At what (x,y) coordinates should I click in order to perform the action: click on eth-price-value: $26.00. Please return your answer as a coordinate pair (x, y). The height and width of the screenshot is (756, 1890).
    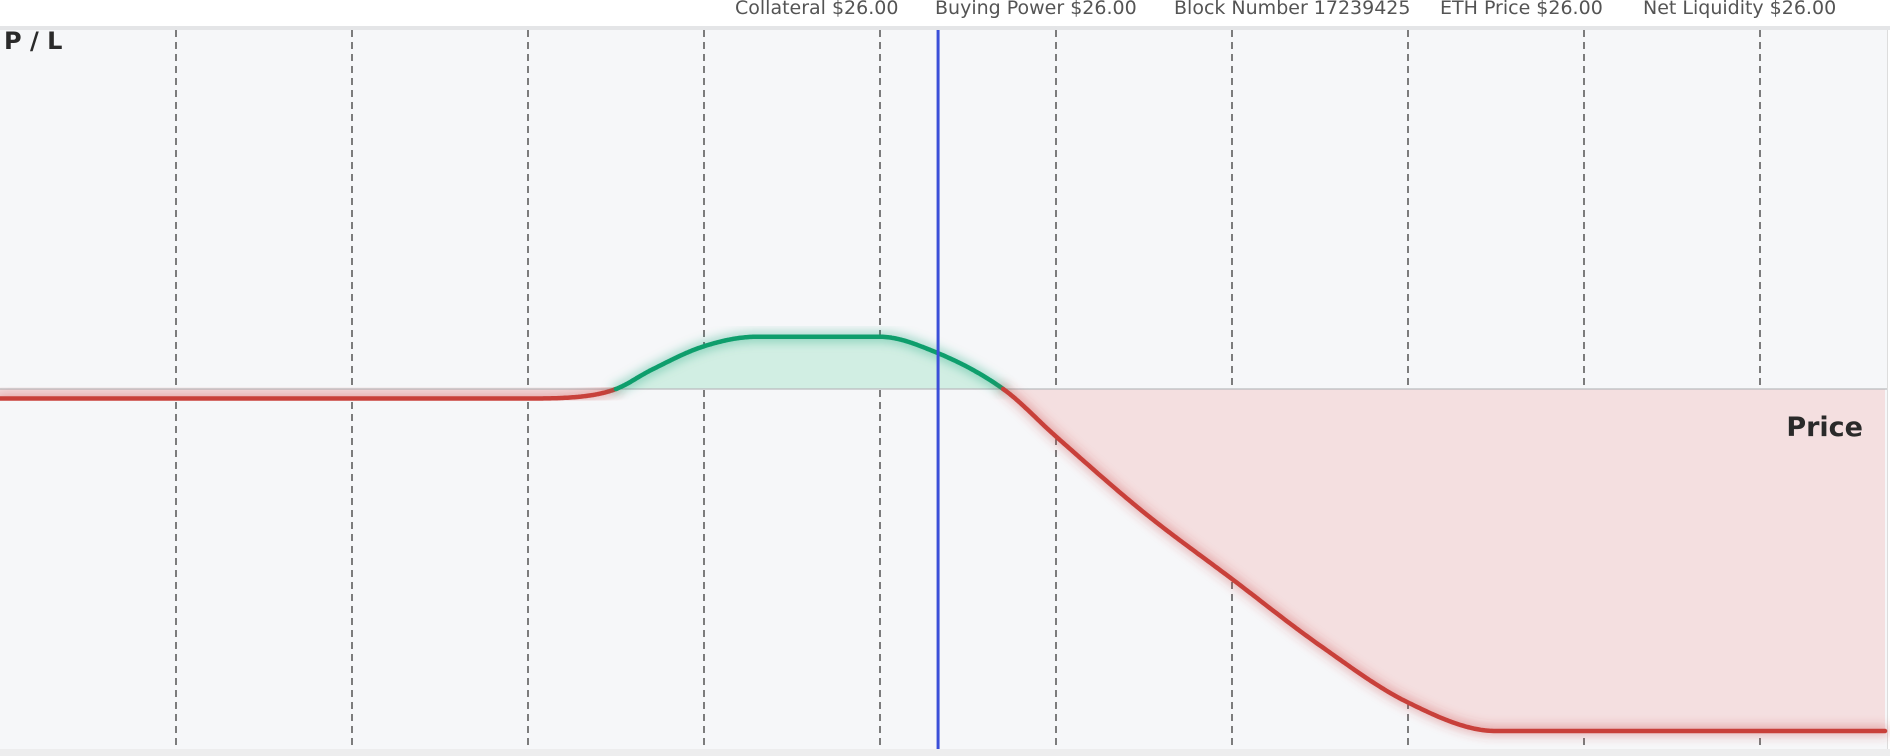
    Looking at the image, I should click on (1569, 9).